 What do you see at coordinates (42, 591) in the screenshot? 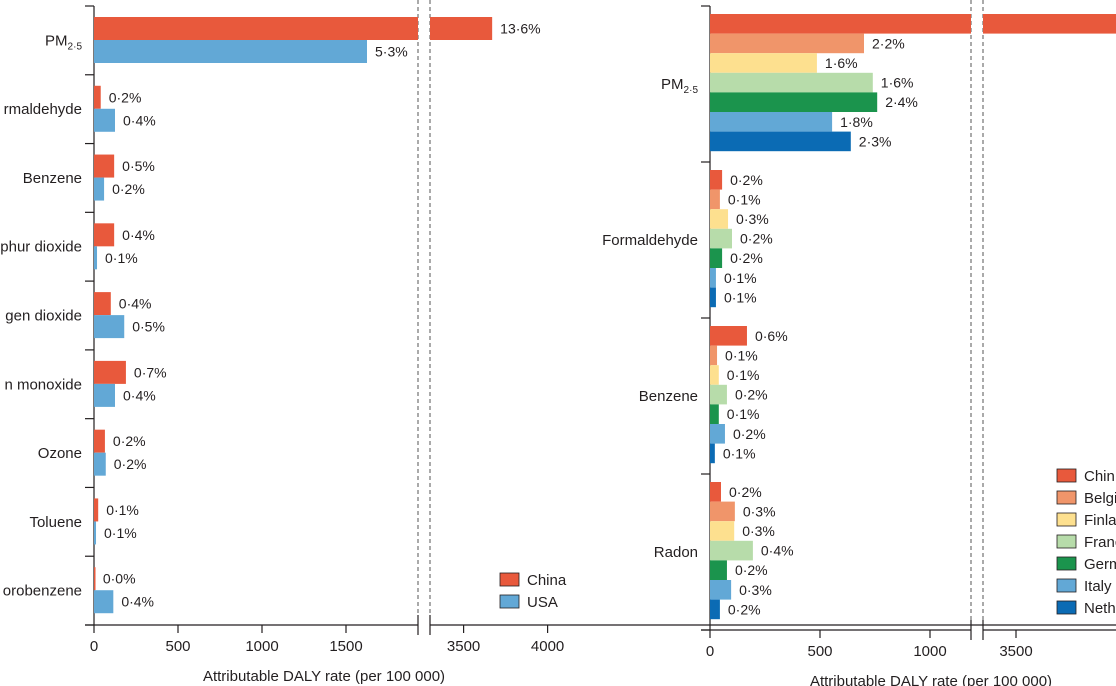
I see `category-label: orobenzene` at bounding box center [42, 591].